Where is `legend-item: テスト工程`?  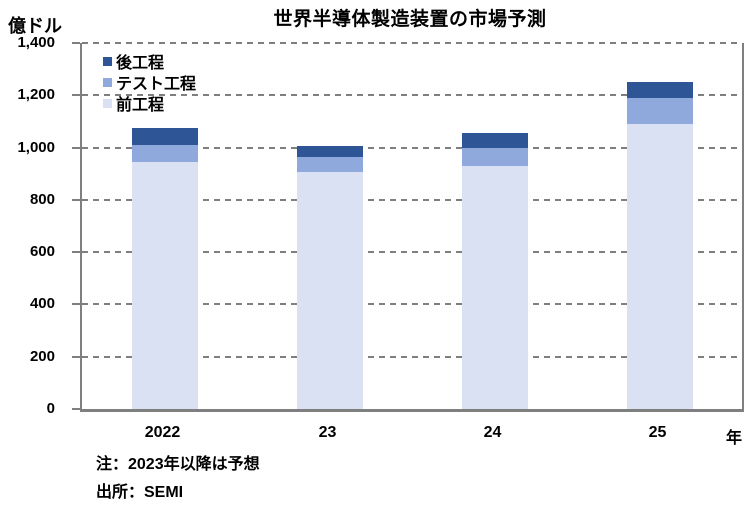 legend-item: テスト工程 is located at coordinates (150, 82).